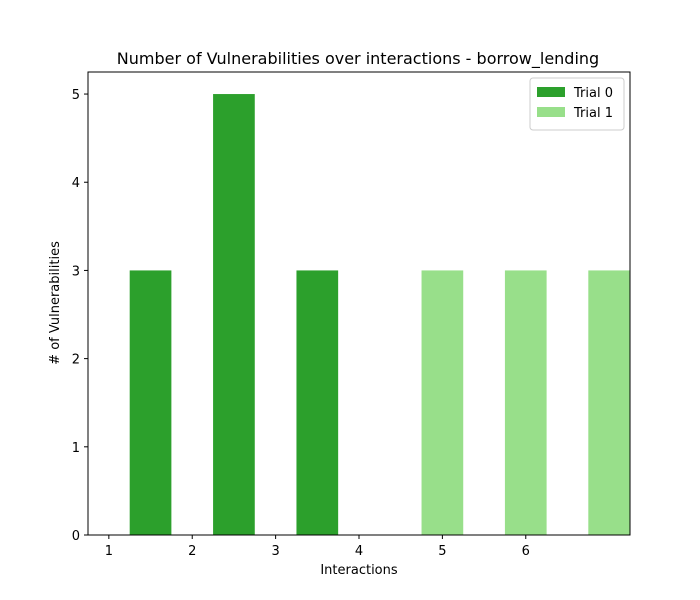  Describe the element at coordinates (593, 93) in the screenshot. I see `legend-label-0: Trial 0` at that location.